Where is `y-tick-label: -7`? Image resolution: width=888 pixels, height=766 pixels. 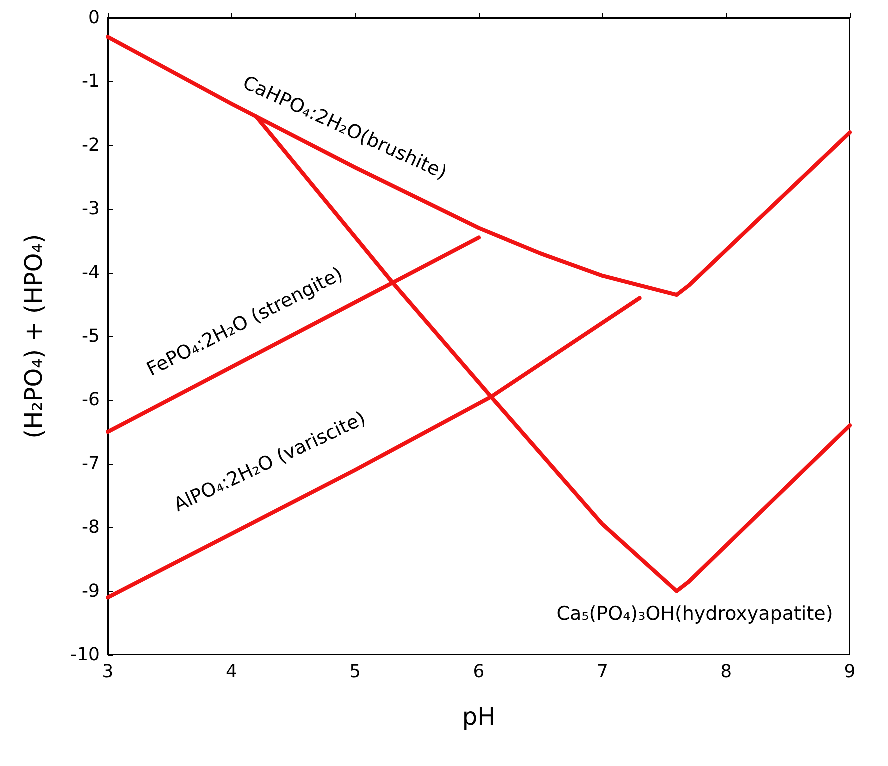 y-tick-label: -7 is located at coordinates (91, 463).